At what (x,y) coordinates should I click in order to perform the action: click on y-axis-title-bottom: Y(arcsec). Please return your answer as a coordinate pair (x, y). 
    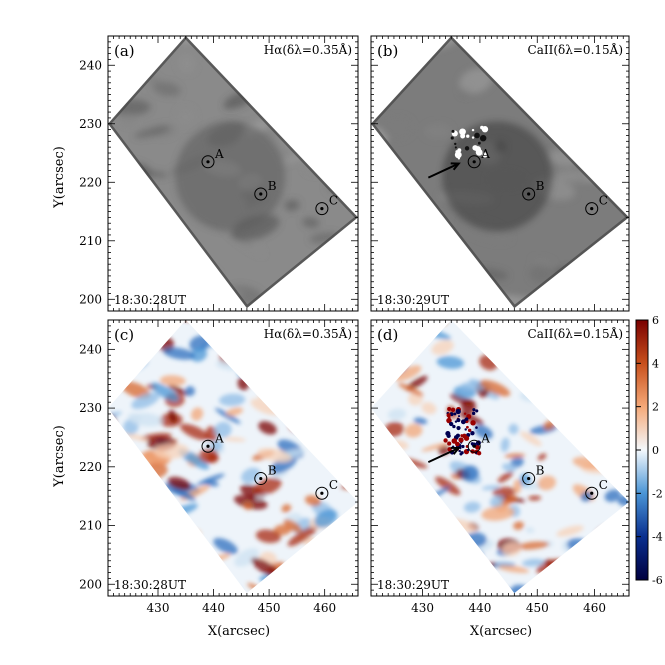
    Looking at the image, I should click on (59, 456).